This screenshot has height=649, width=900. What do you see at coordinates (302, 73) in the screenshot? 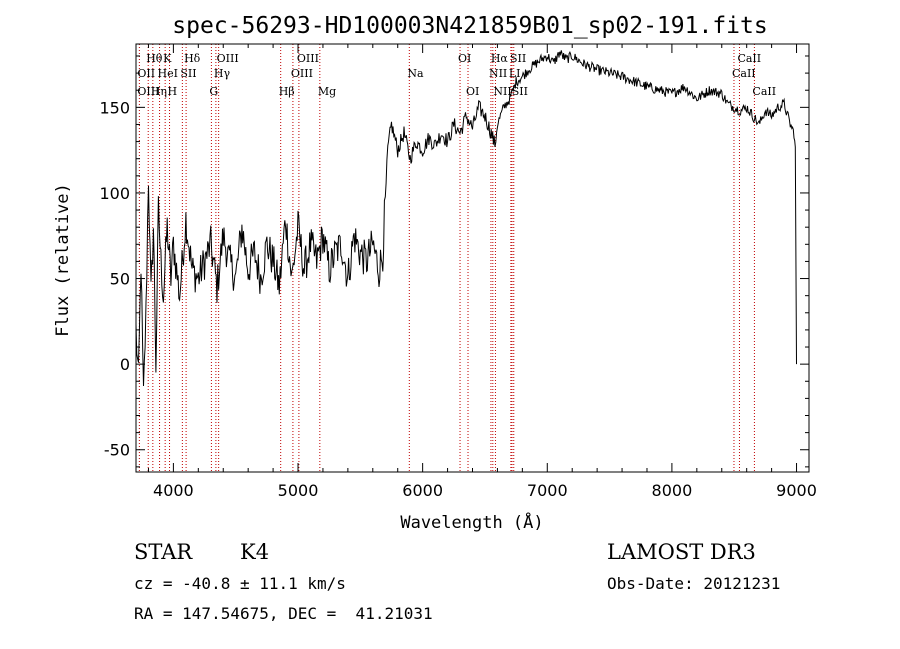
I see `line-label-13: OIII` at bounding box center [302, 73].